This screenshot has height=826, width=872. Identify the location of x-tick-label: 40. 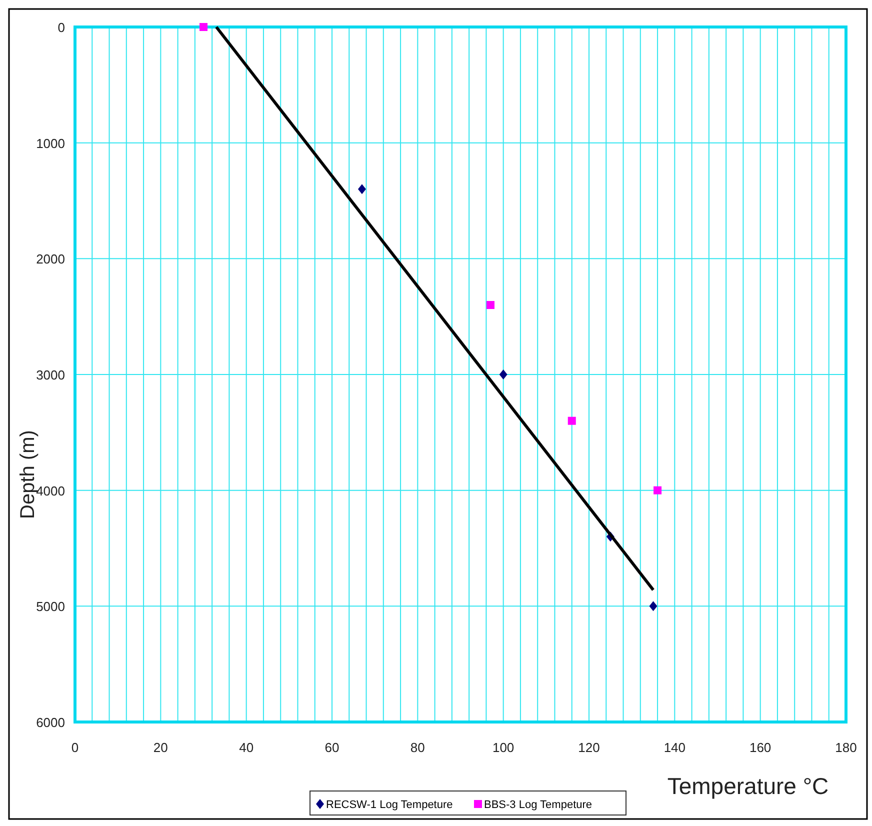
(246, 747).